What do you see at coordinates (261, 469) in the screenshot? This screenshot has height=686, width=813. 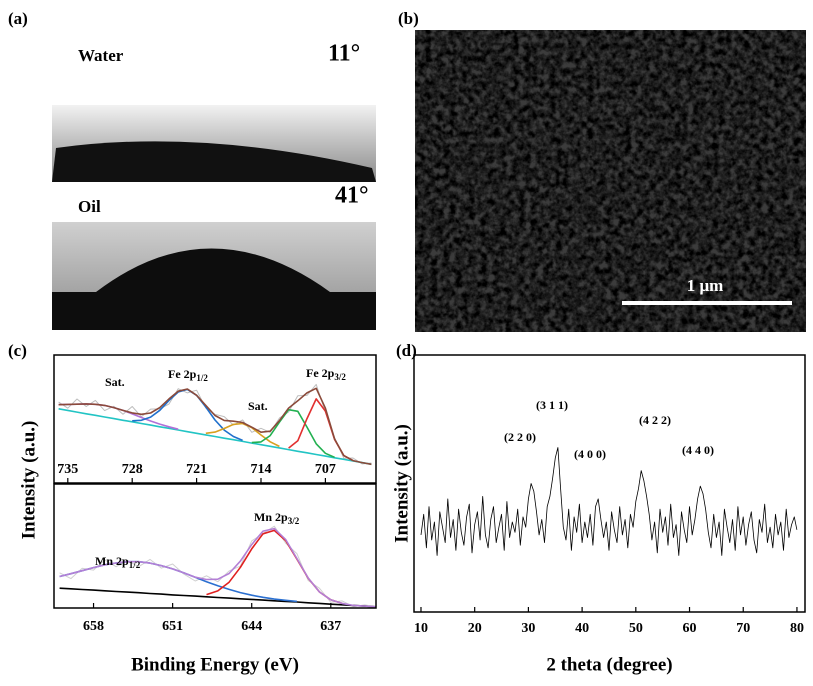 I see `x-tick-label: 714` at bounding box center [261, 469].